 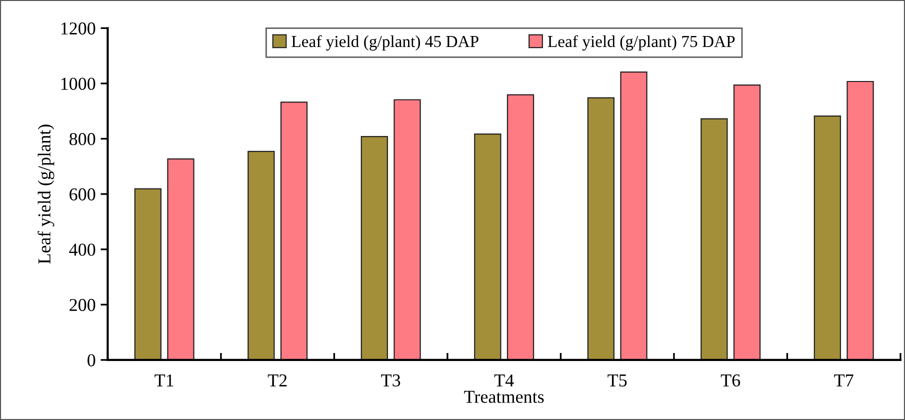 I want to click on x-tick-label: T7, so click(x=844, y=380).